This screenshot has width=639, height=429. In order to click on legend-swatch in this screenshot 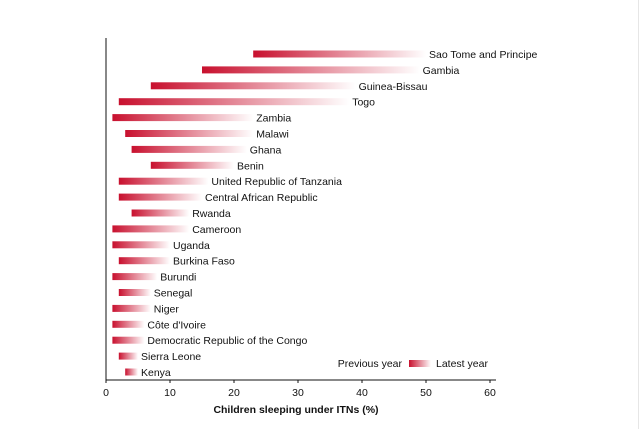, I will do `click(420, 363)`.